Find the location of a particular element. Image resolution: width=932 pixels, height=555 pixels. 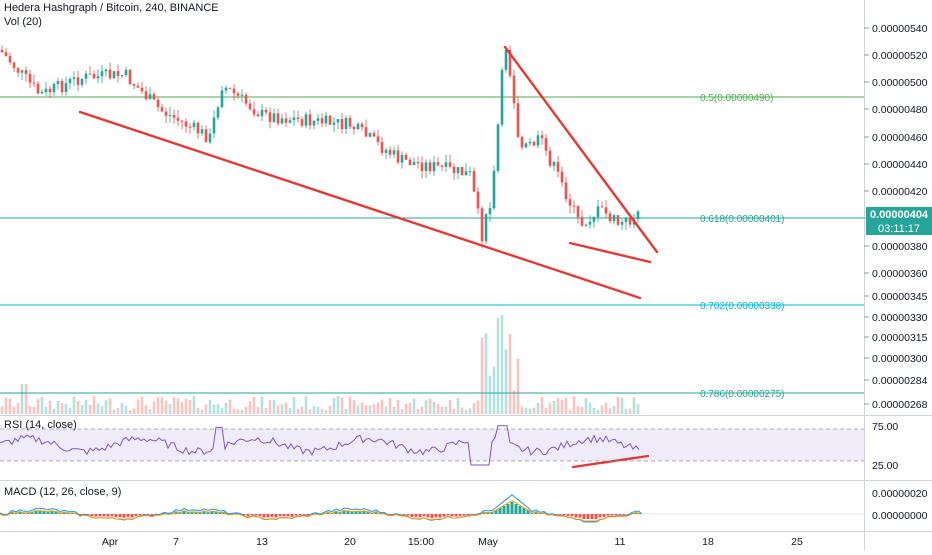

price-tick-label: 0.00000500 is located at coordinates (900, 83).